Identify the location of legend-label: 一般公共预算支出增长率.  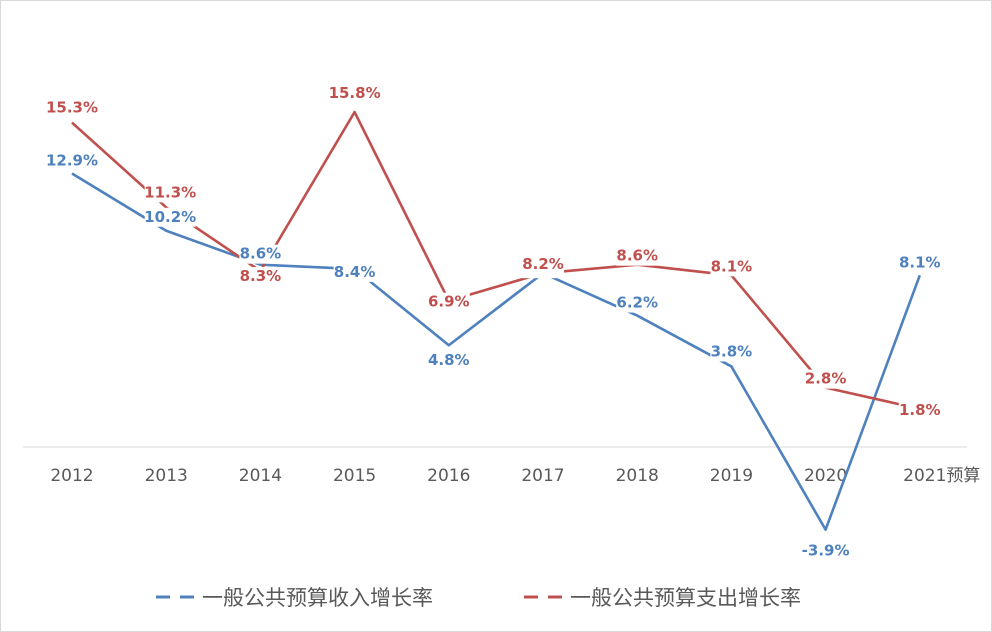
(685, 598).